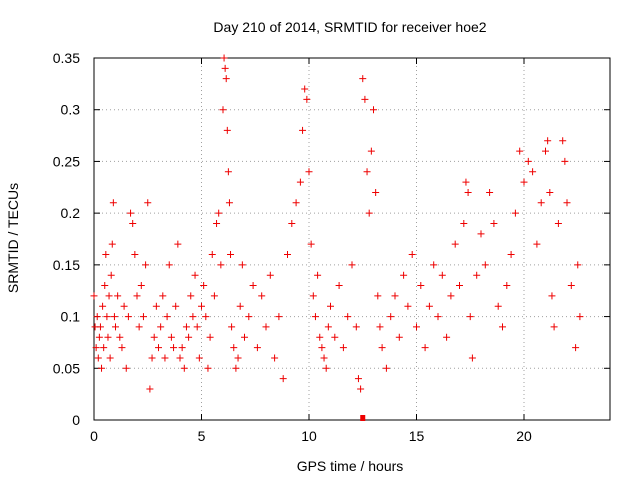 Image resolution: width=640 pixels, height=480 pixels. I want to click on annotations, so click(363, 418).